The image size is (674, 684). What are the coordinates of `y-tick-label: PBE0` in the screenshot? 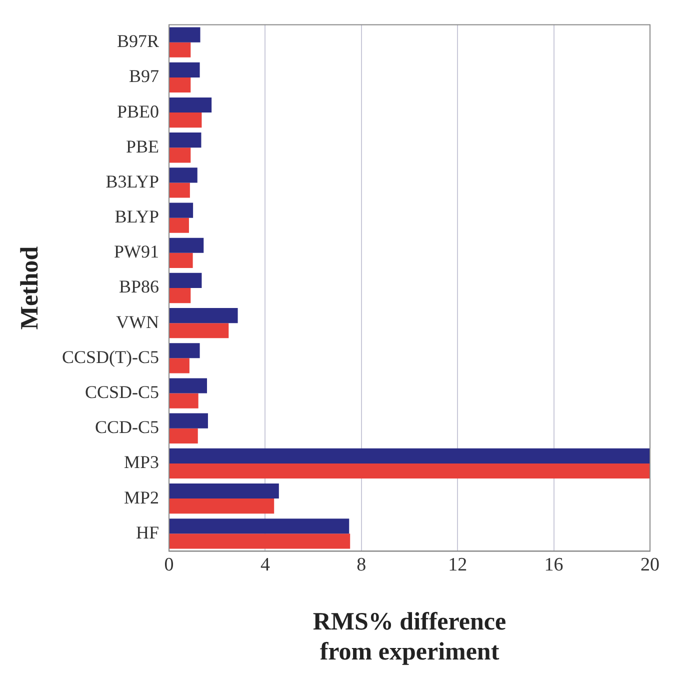 It's located at (138, 111).